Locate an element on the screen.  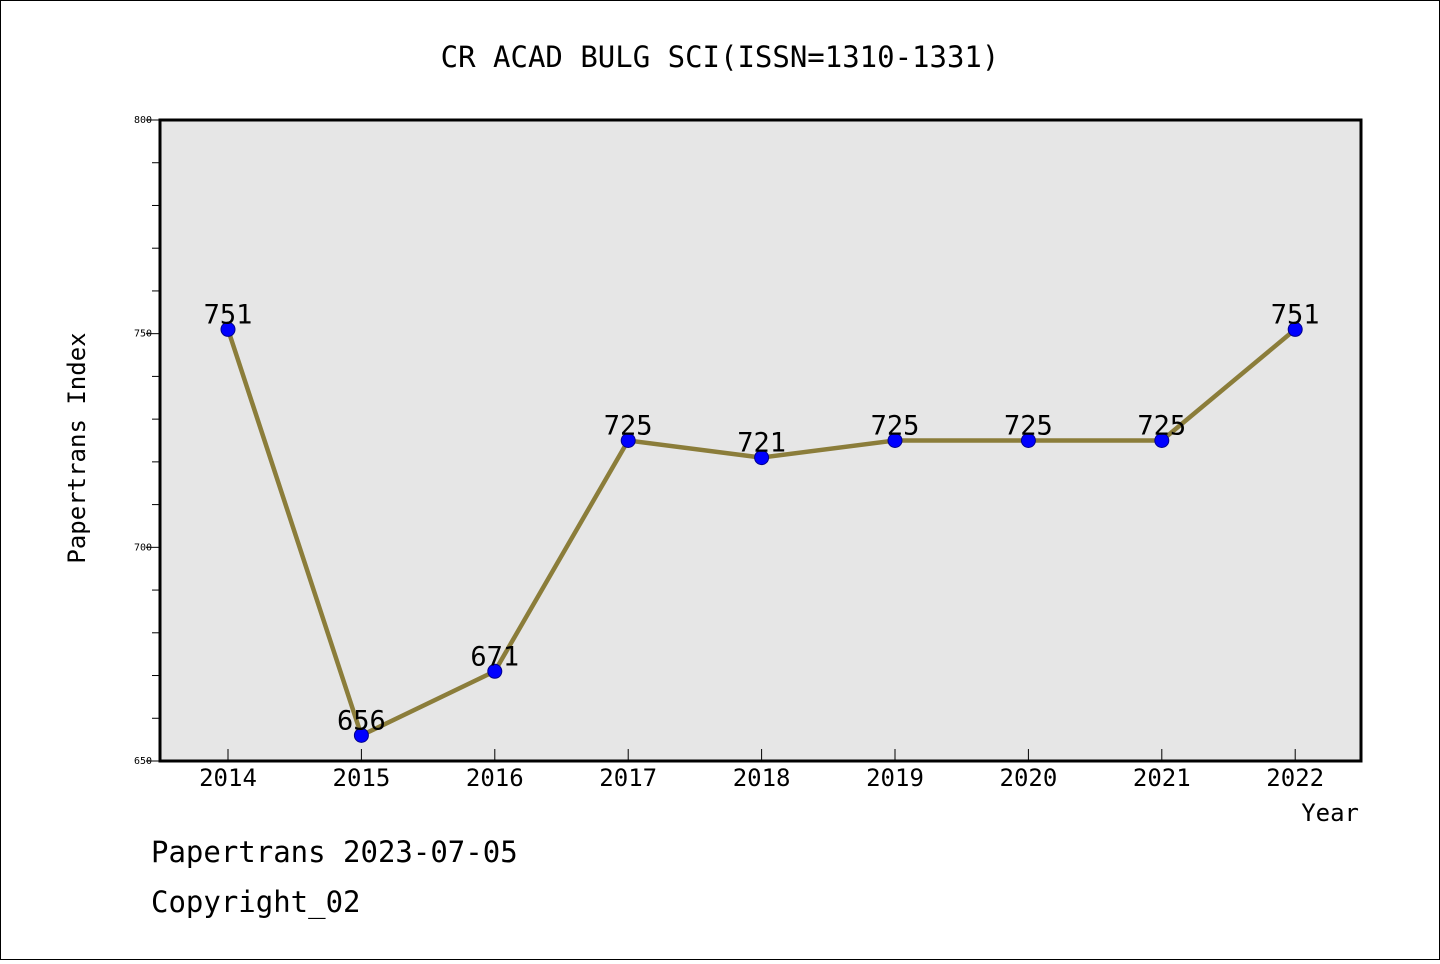
data-label: 656 is located at coordinates (361, 720).